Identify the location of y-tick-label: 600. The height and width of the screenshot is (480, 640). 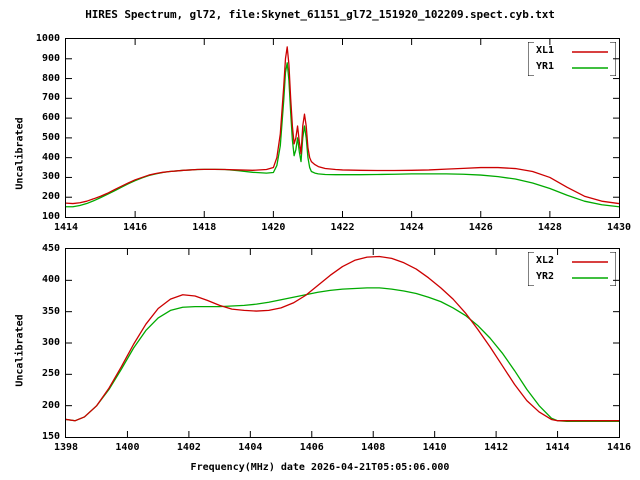
(50, 118).